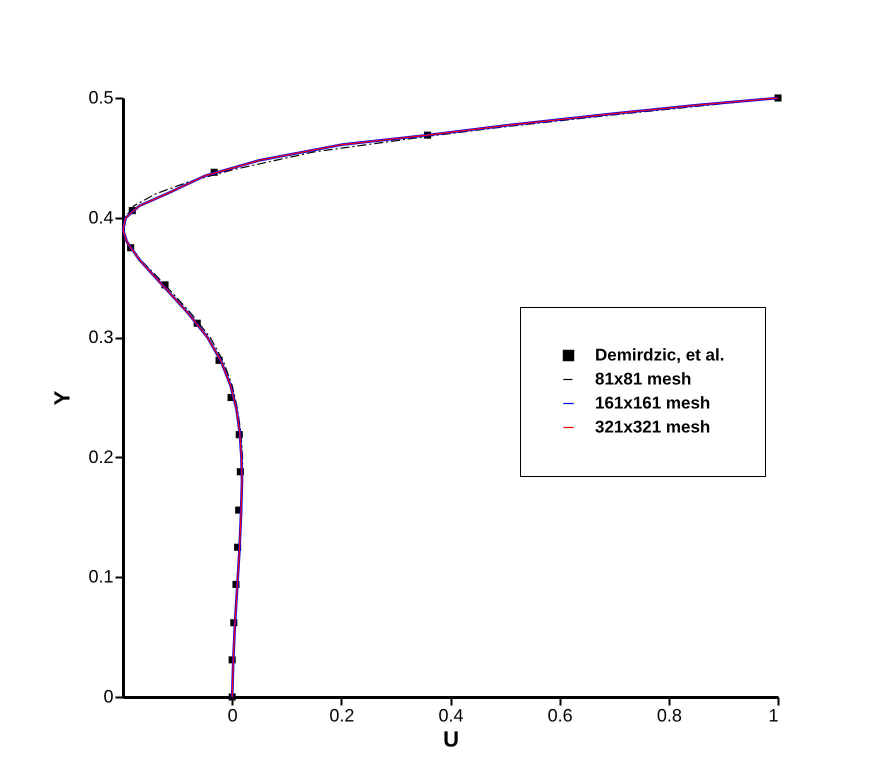 This screenshot has width=873, height=778. What do you see at coordinates (560, 716) in the screenshot?
I see `x-tick-label: 0.6` at bounding box center [560, 716].